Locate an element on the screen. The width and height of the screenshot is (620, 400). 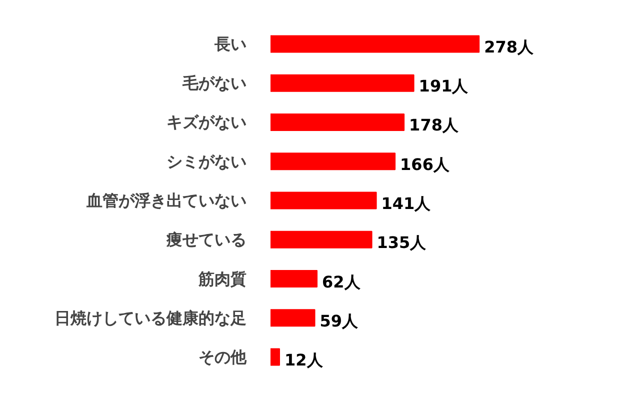
data-label: 141人 is located at coordinates (406, 203).